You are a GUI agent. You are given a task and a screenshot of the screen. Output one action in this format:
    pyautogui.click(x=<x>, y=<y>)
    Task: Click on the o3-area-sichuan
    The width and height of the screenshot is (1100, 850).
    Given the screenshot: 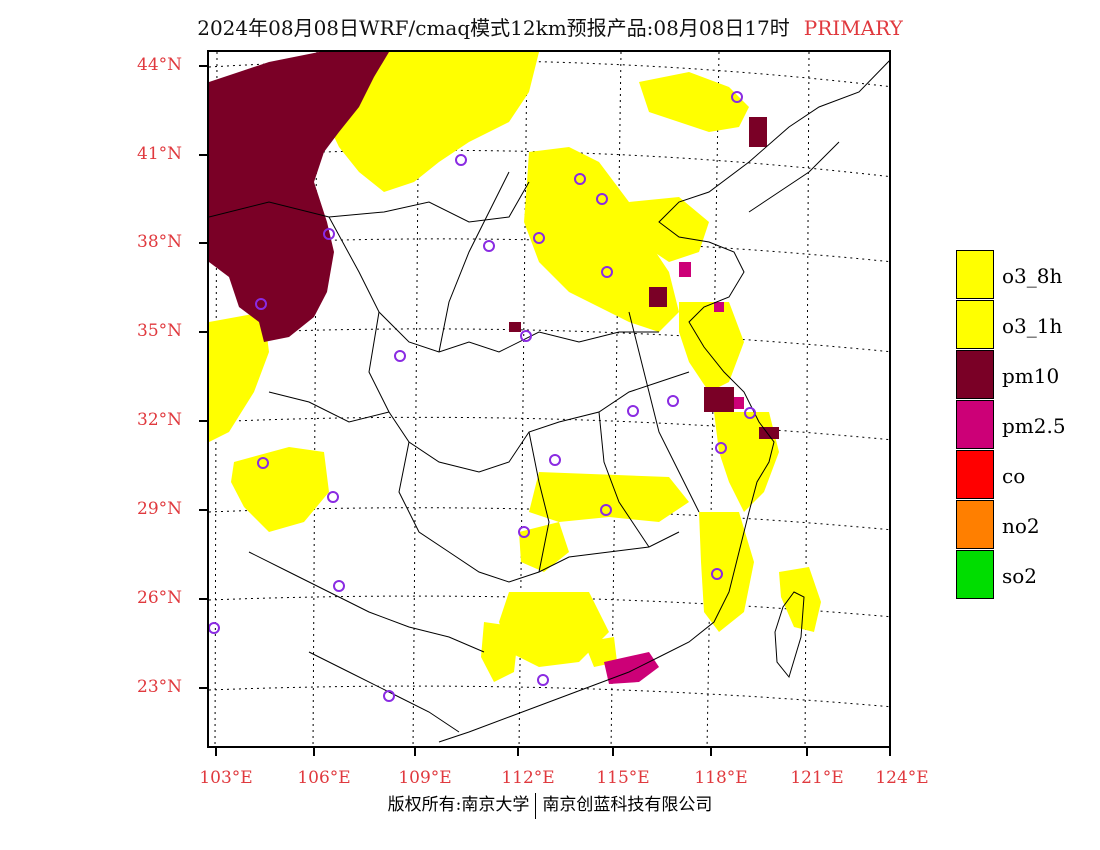 What is the action you would take?
    pyautogui.click(x=280, y=489)
    